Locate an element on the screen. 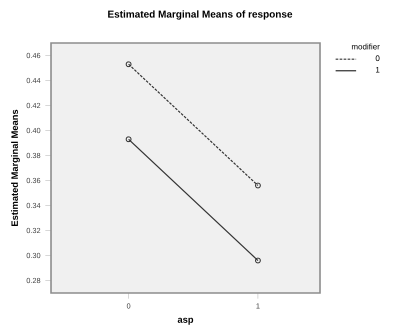 This screenshot has height=326, width=413. y-axis-title: Estimated Marginal Means is located at coordinates (15, 168).